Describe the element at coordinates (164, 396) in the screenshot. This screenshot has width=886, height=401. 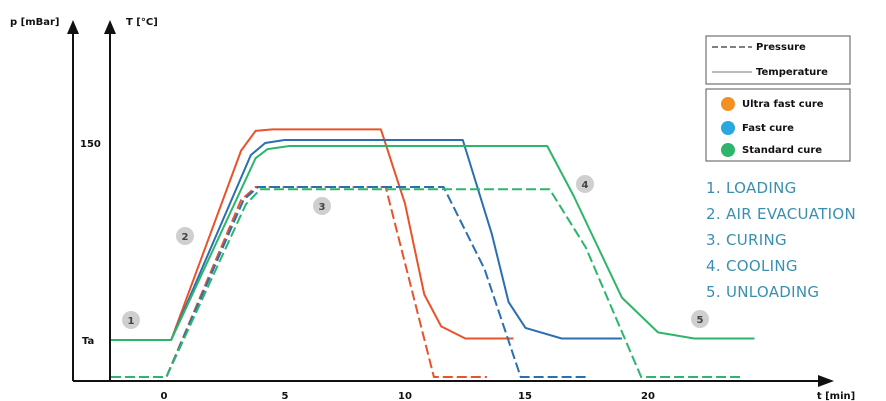
I see `x-tick-0: 0` at that location.